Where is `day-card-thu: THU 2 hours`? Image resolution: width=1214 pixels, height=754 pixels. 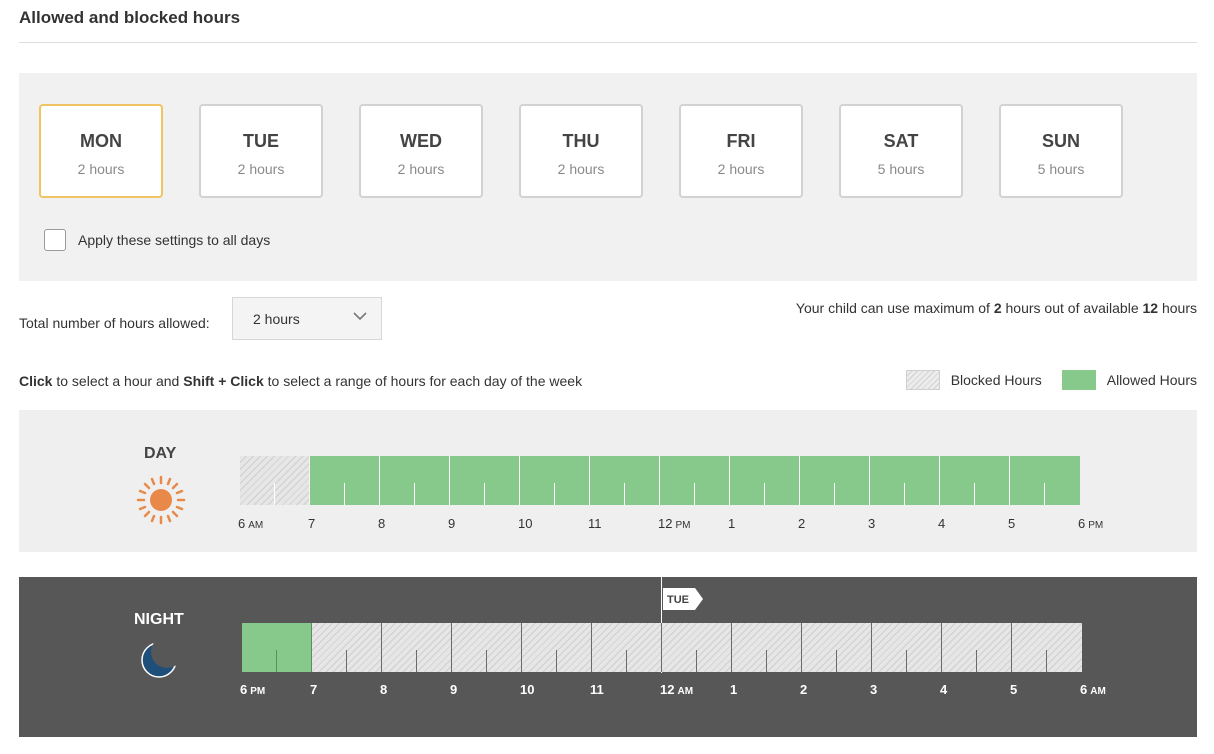 day-card-thu: THU 2 hours is located at coordinates (581, 151).